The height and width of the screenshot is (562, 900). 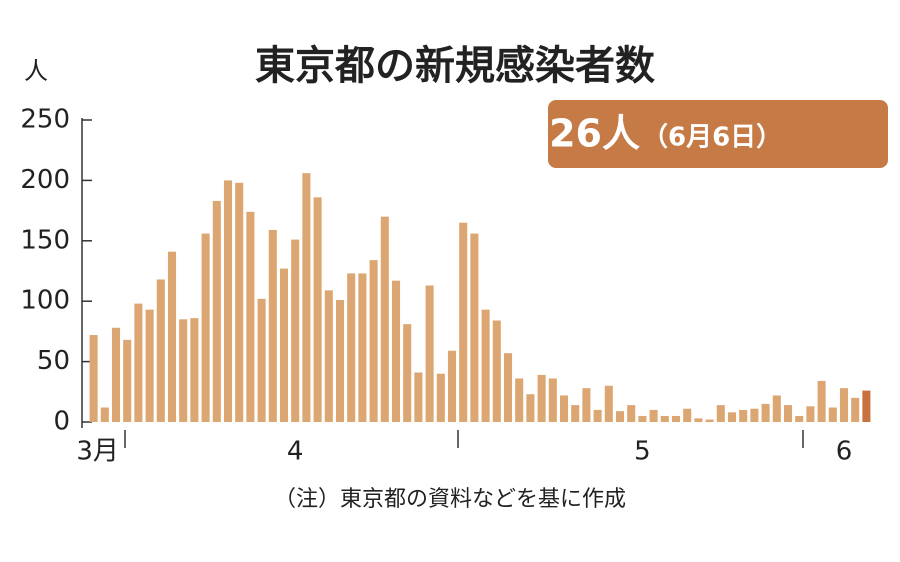 I want to click on y-unit: 人, so click(x=36, y=71).